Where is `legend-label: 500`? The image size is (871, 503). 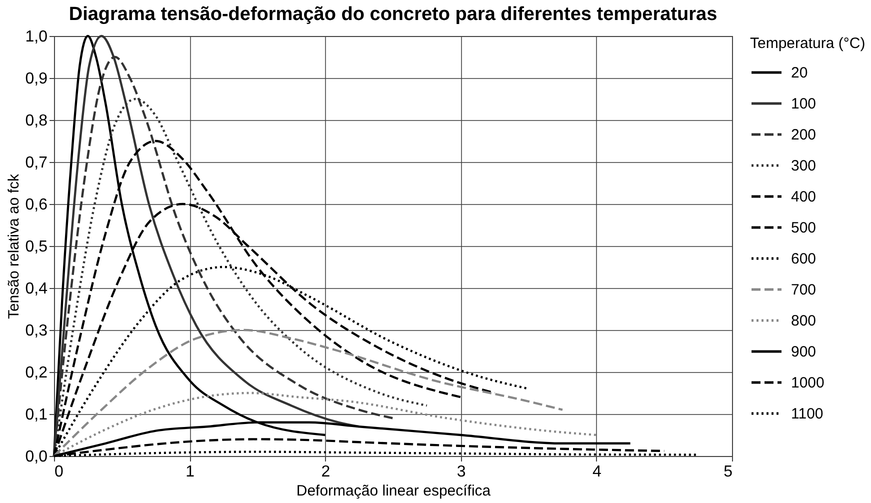 legend-label: 500 is located at coordinates (803, 228).